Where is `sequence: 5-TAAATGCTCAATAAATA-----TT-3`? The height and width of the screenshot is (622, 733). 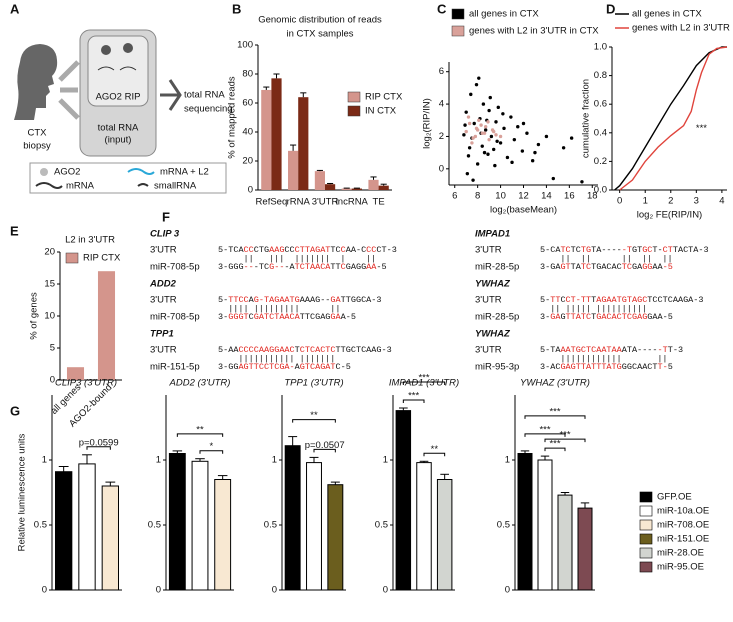 sequence: 5-TAAATGCTCAATAAATA-----TT-3 is located at coordinates (611, 350).